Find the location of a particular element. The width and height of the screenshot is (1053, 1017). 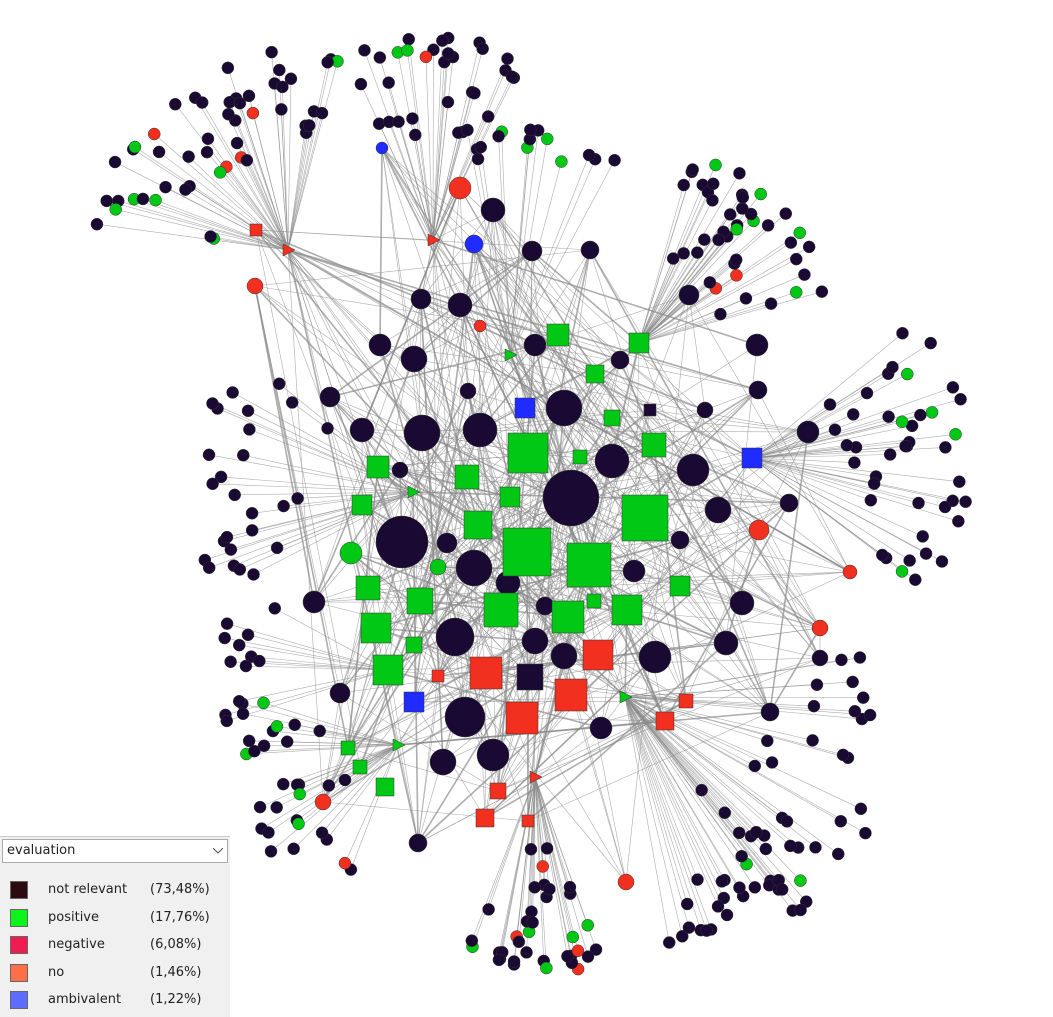

legend-label: no is located at coordinates (56, 973).